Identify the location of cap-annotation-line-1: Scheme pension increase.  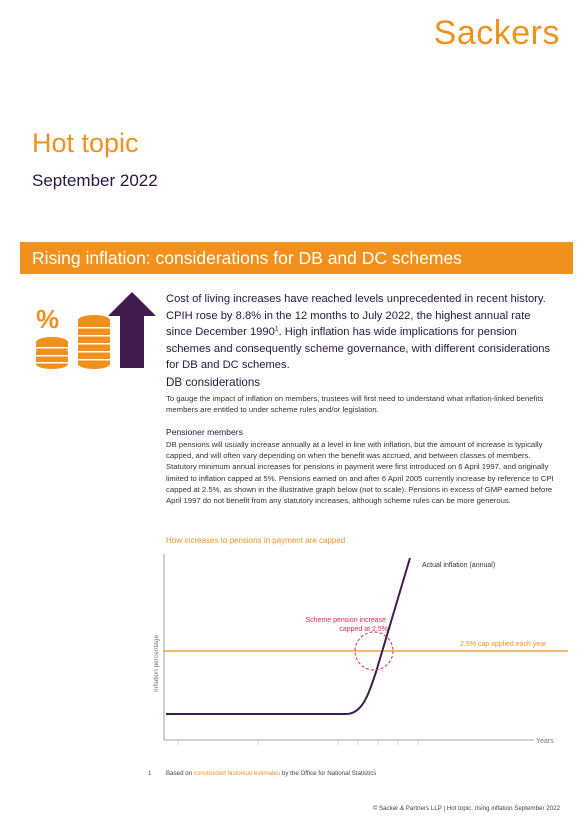
(345, 620).